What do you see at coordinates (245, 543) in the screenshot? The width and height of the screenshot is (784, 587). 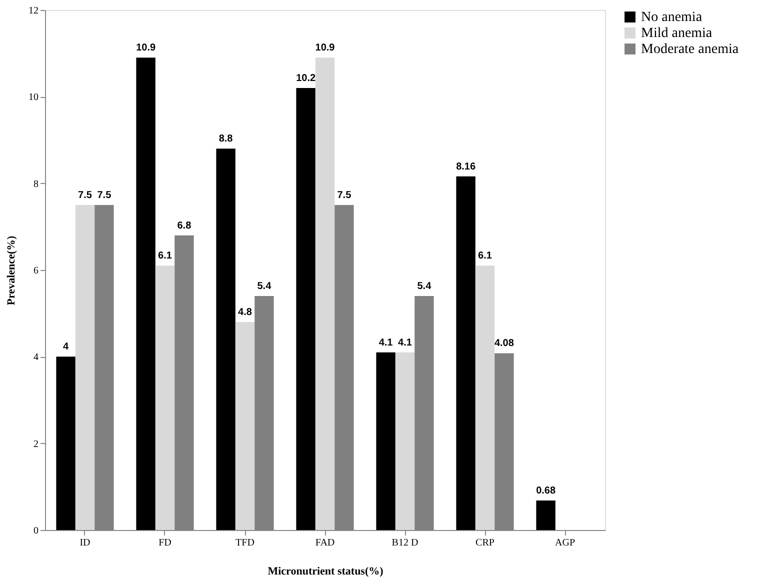 I see `x-tick-label: TFD` at bounding box center [245, 543].